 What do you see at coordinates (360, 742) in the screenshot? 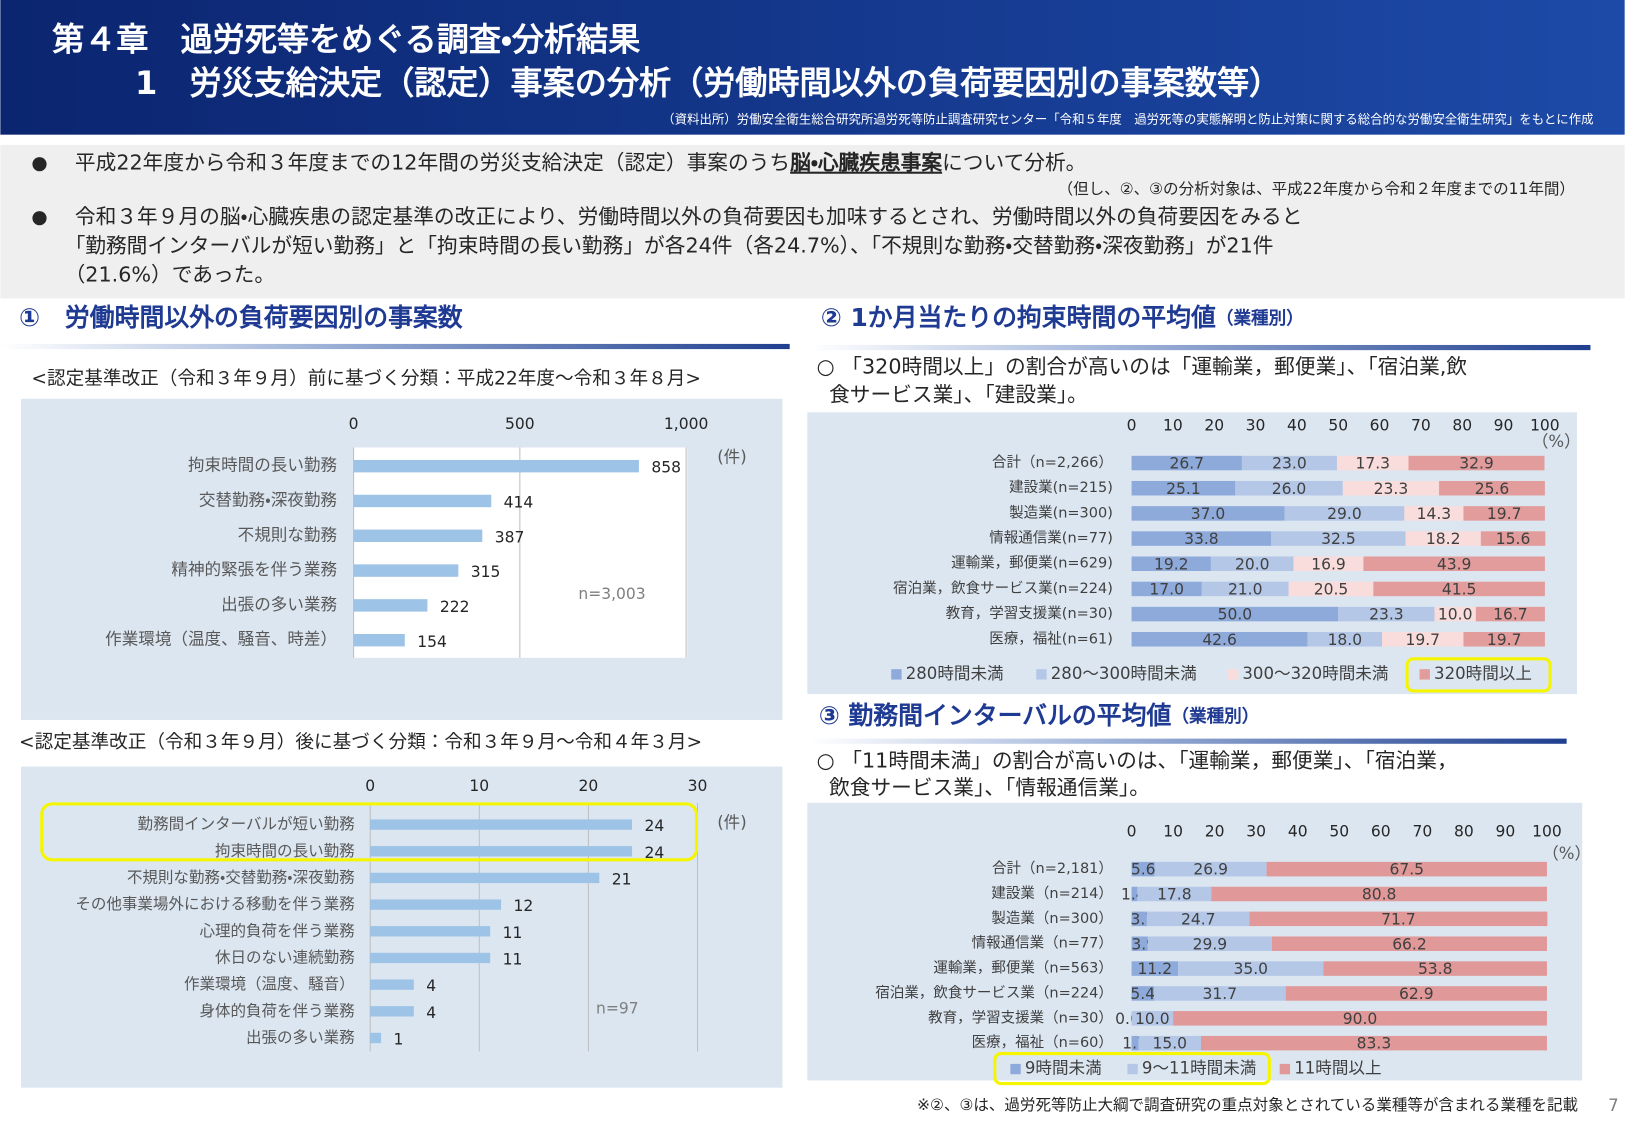
I see `chart-subtitle: <認定基準改正（令和３年９月）後に基づく分類：令和３年９月～令和４年３月>` at bounding box center [360, 742].